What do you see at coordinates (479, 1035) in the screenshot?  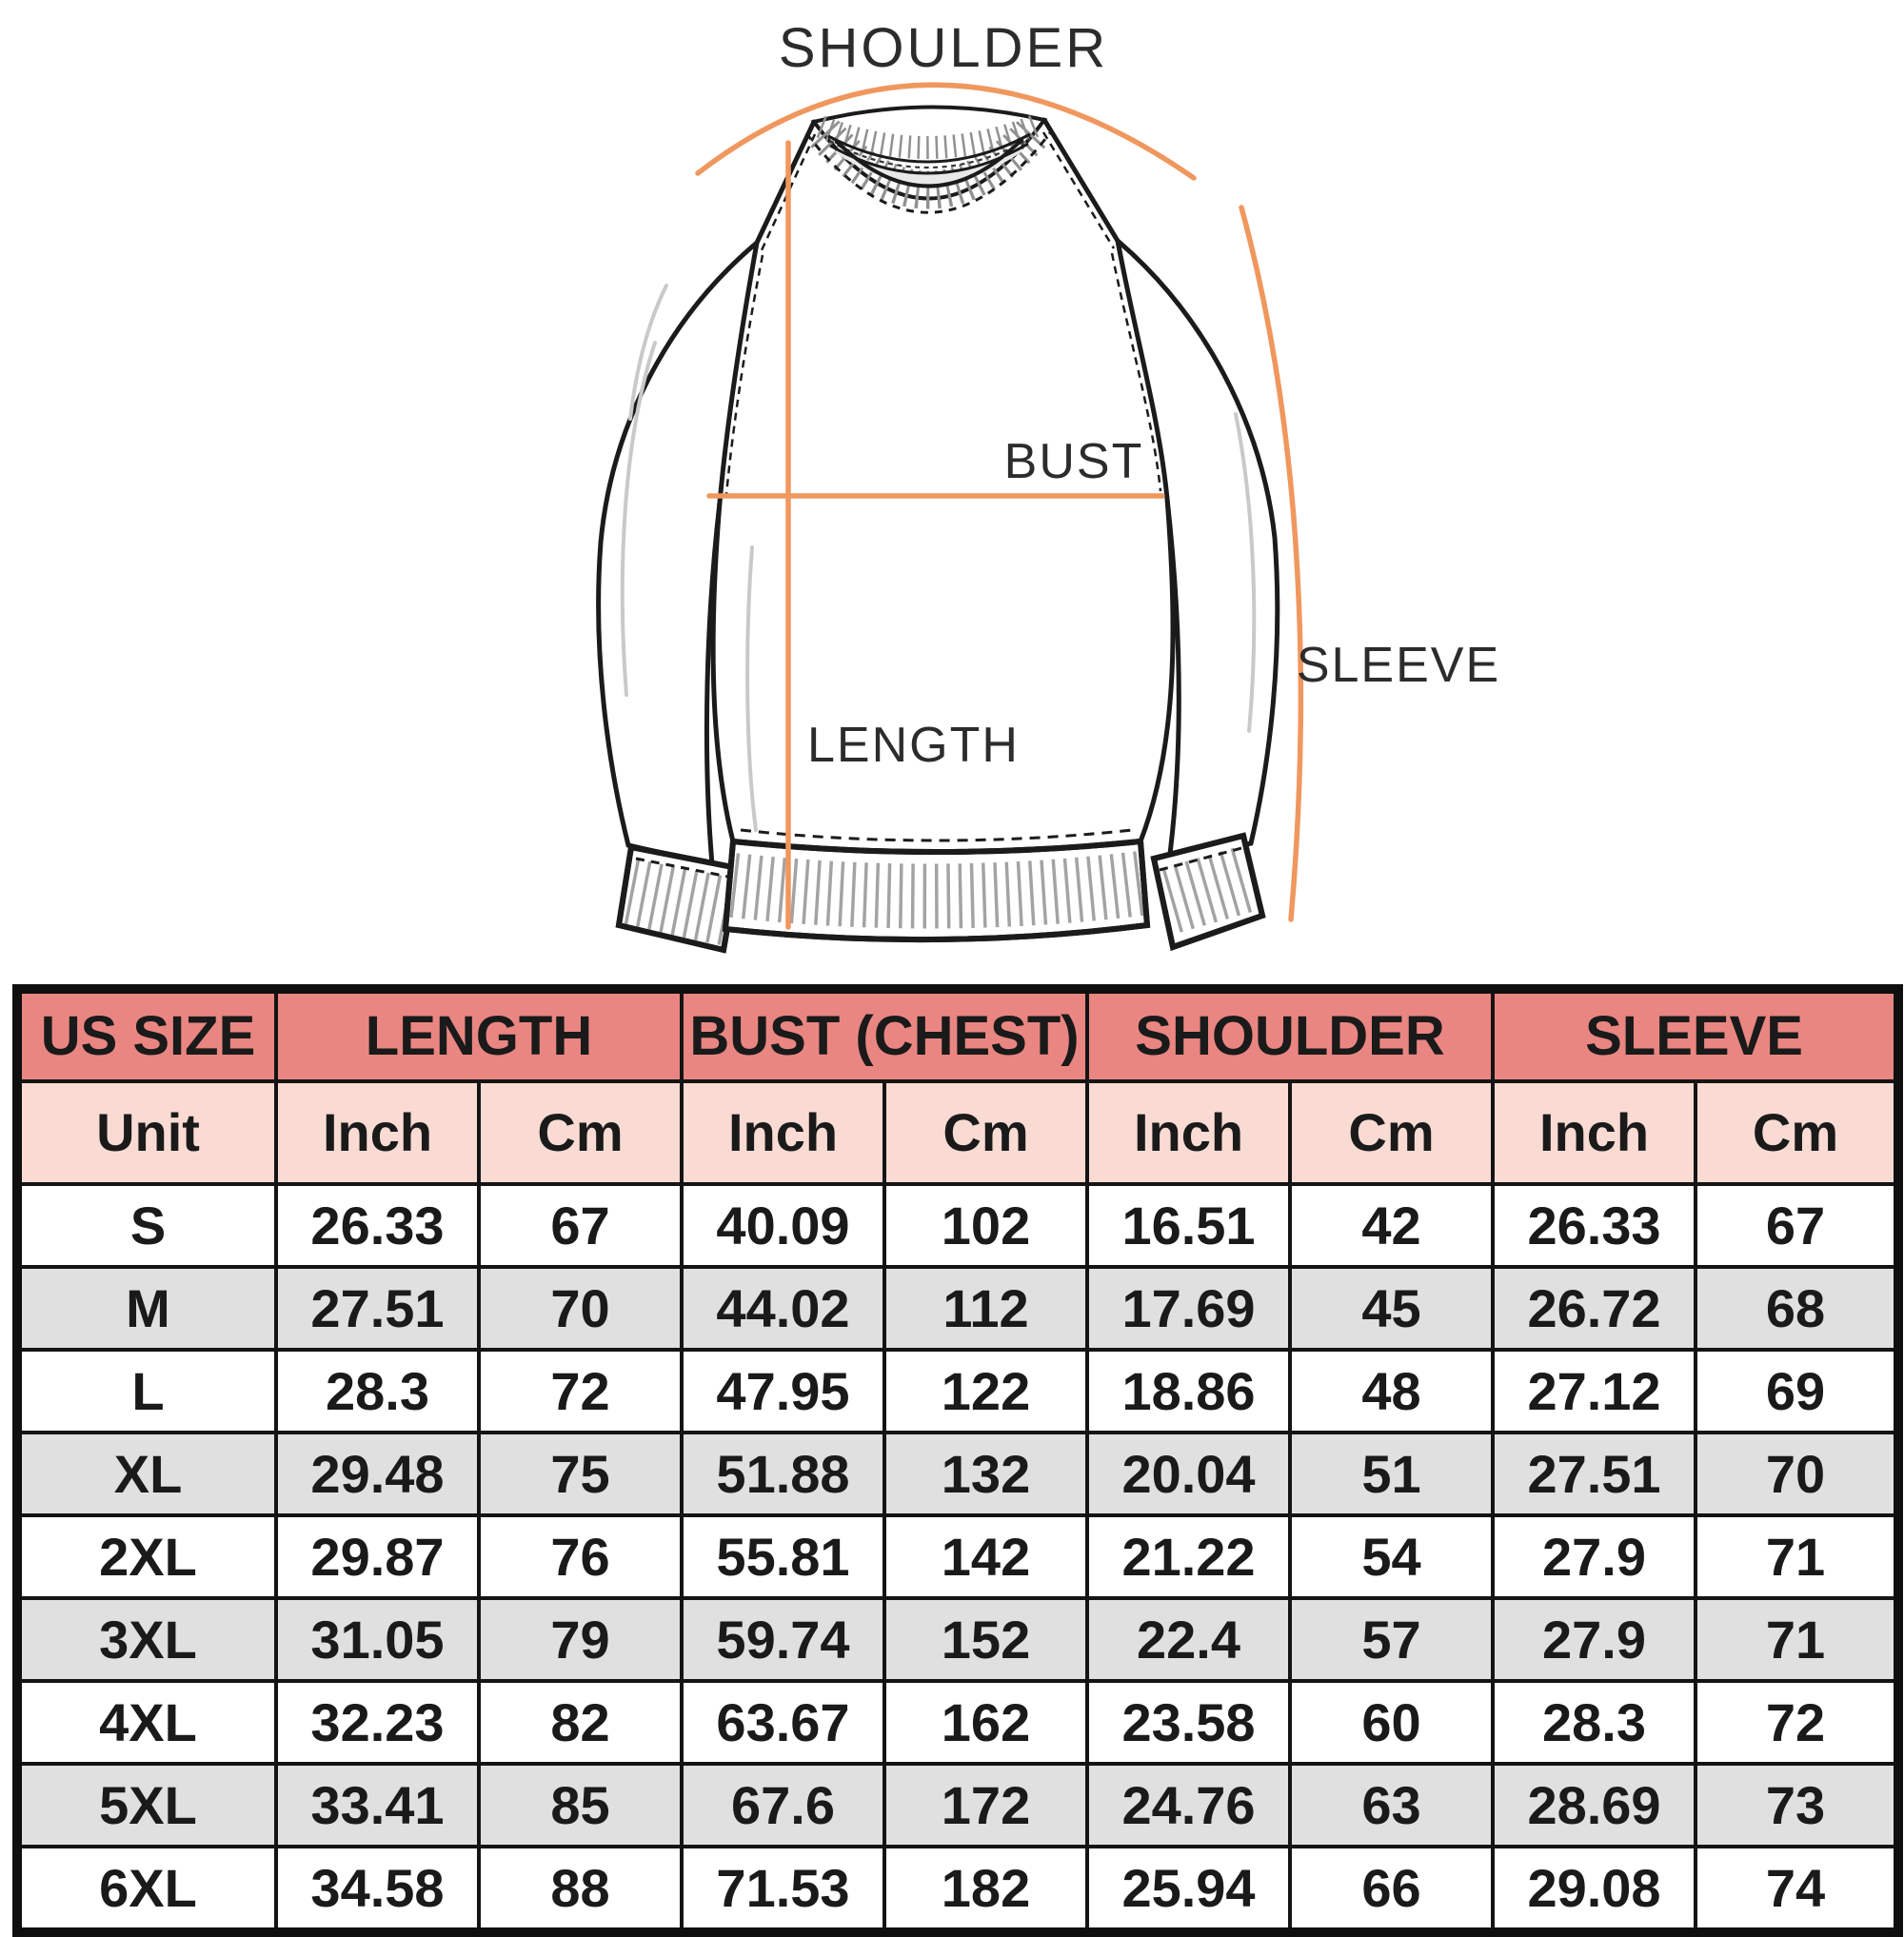 I see `col-header-length: LENGTH` at bounding box center [479, 1035].